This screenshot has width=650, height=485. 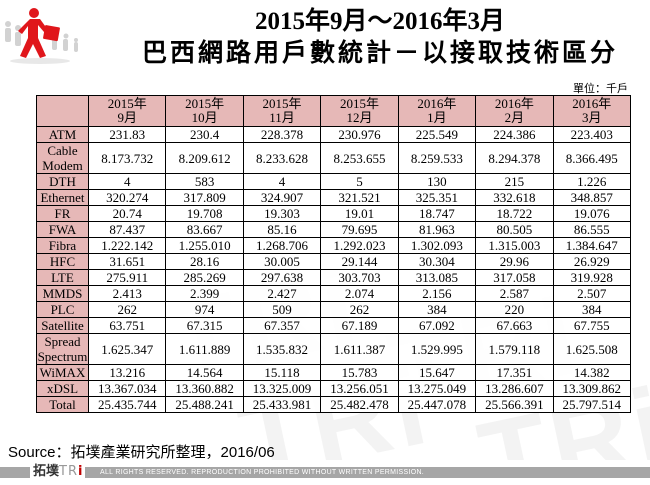 What do you see at coordinates (359, 349) in the screenshot?
I see `table-cell: 1.611.387` at bounding box center [359, 349].